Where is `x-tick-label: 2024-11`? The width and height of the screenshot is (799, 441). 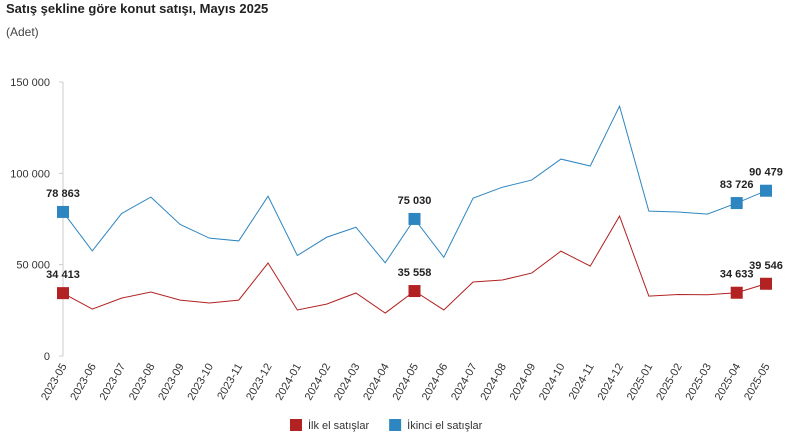
x-tick-label: 2024-11 is located at coordinates (582, 382).